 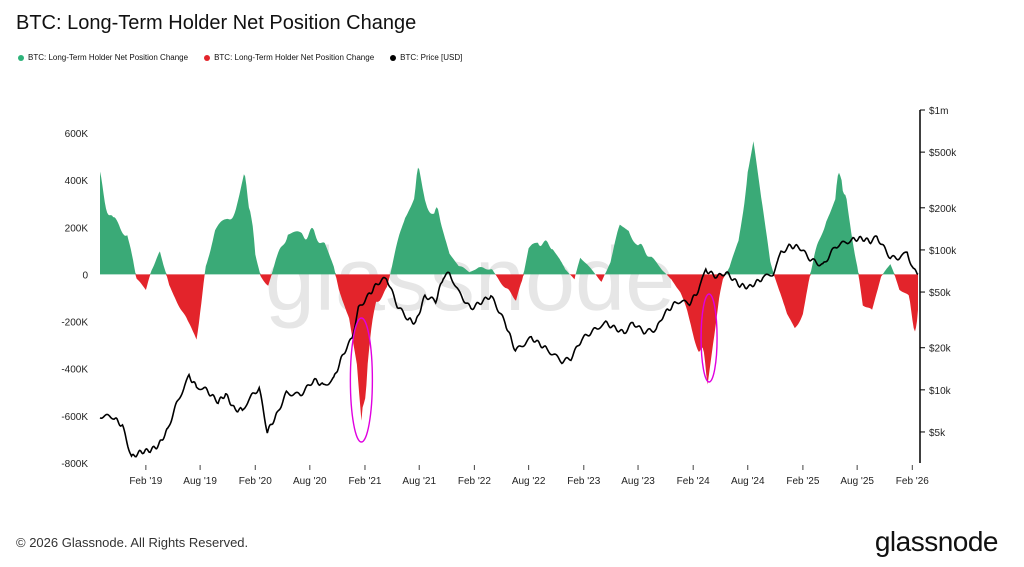 I want to click on y-right-tick-label: $20k, so click(x=940, y=349).